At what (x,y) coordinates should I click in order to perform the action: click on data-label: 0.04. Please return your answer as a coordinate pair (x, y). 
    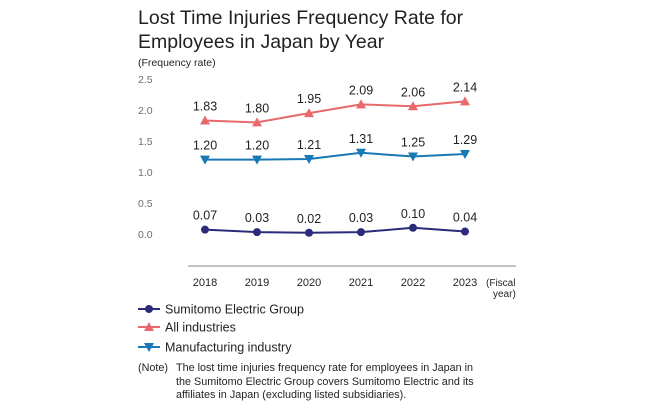
    Looking at the image, I should click on (465, 218).